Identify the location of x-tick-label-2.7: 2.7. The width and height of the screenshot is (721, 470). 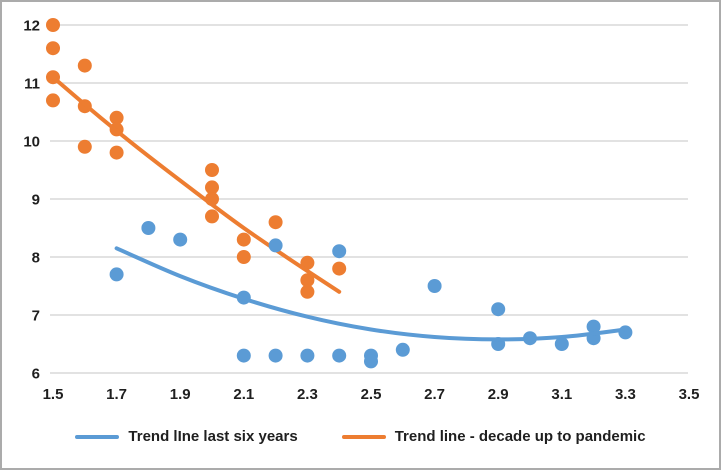
(434, 394).